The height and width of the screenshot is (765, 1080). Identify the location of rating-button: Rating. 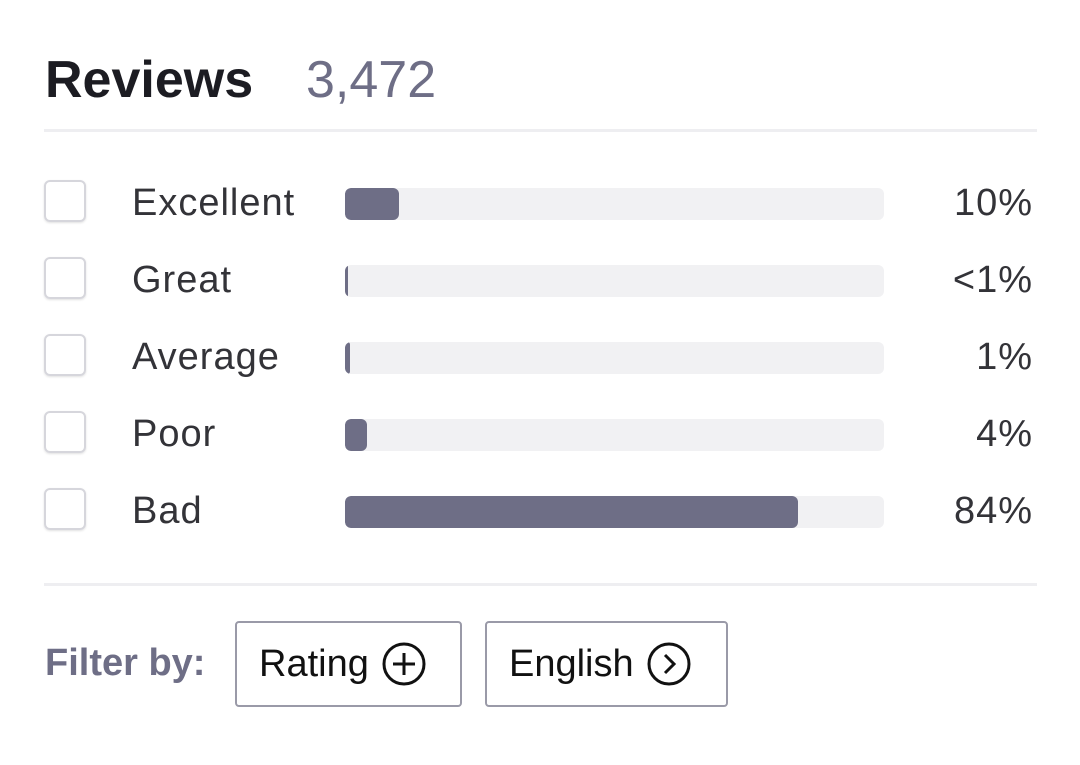
(348, 664).